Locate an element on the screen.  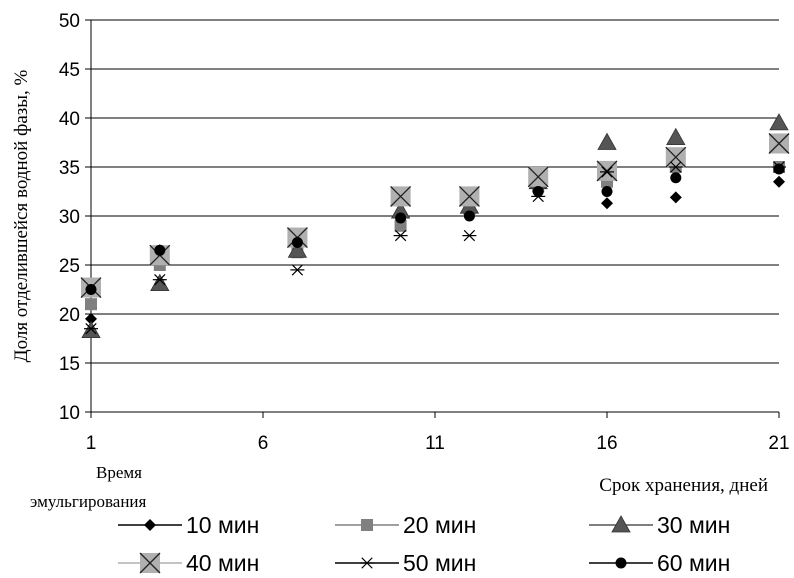
y-tick-label: 35 is located at coordinates (69, 168).